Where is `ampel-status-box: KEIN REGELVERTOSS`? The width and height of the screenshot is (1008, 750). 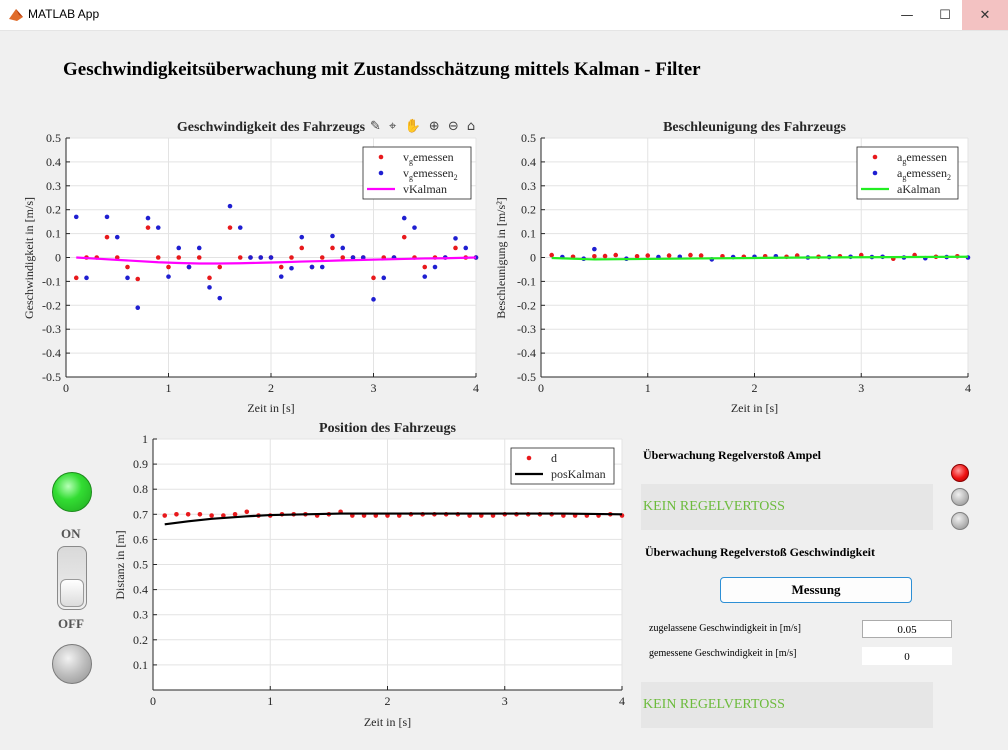 ampel-status-box: KEIN REGELVERTOSS is located at coordinates (787, 507).